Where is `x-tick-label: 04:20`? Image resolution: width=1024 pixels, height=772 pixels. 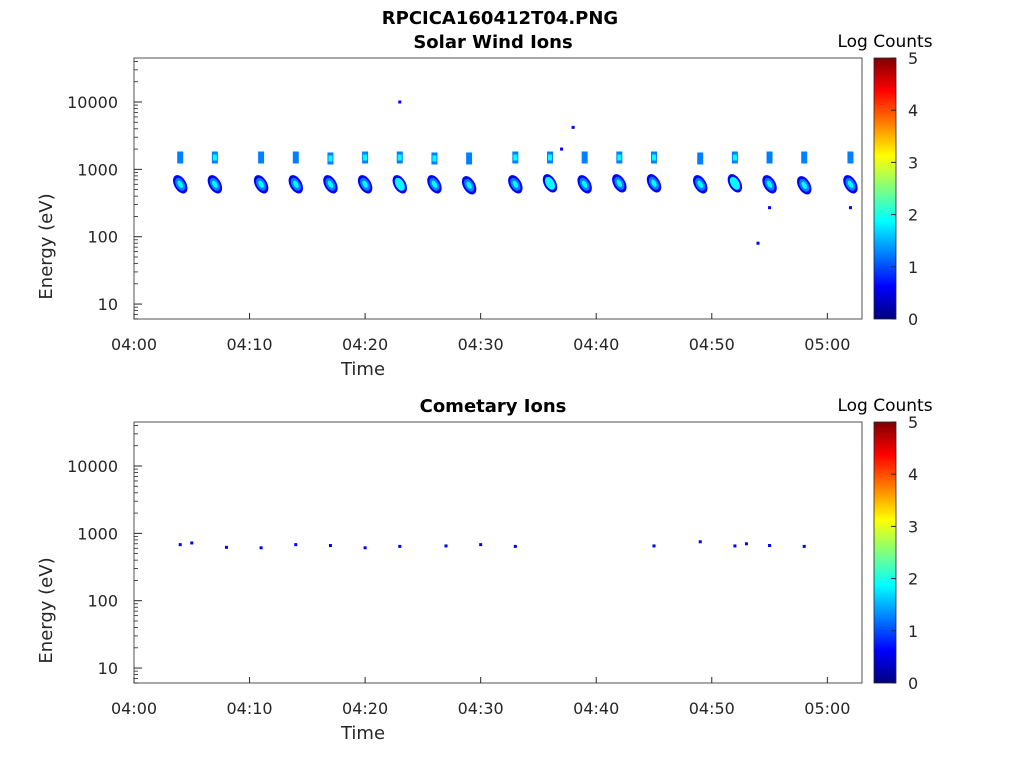
x-tick-label: 04:20 is located at coordinates (365, 344).